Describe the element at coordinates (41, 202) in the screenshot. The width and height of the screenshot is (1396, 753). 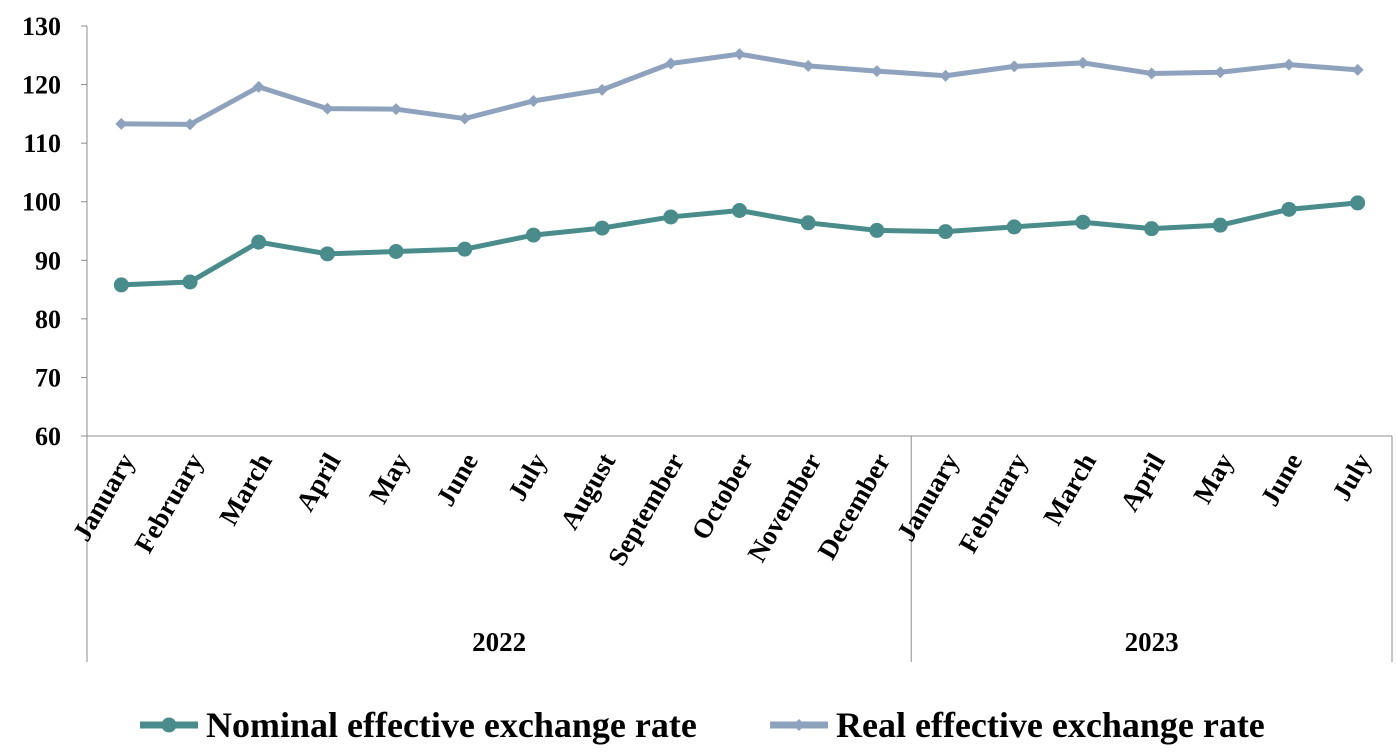
I see `y-tick-label: 100` at that location.